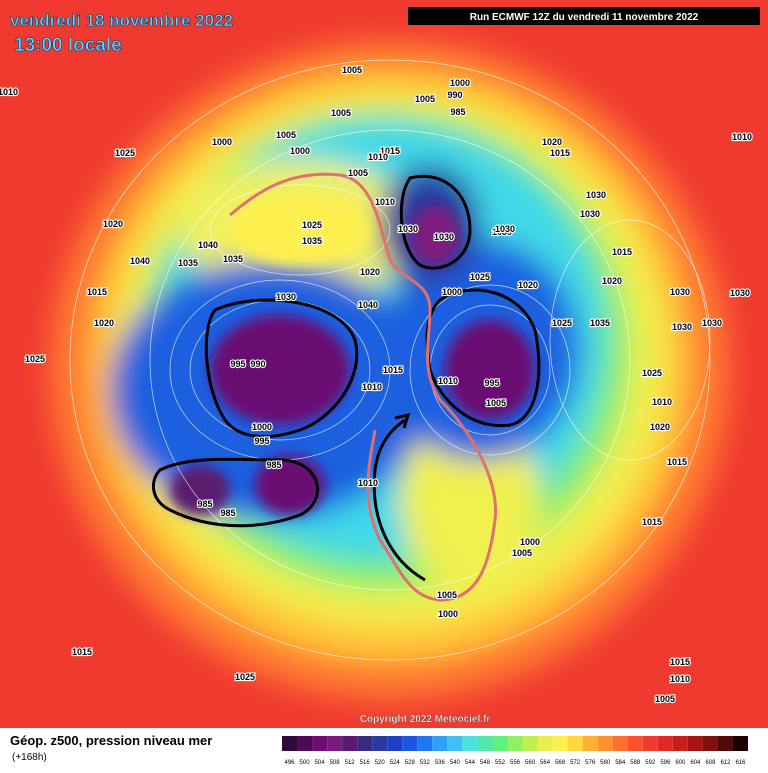 This screenshot has width=768, height=773. Describe the element at coordinates (455, 763) in the screenshot. I see `scale-label: 540` at that location.